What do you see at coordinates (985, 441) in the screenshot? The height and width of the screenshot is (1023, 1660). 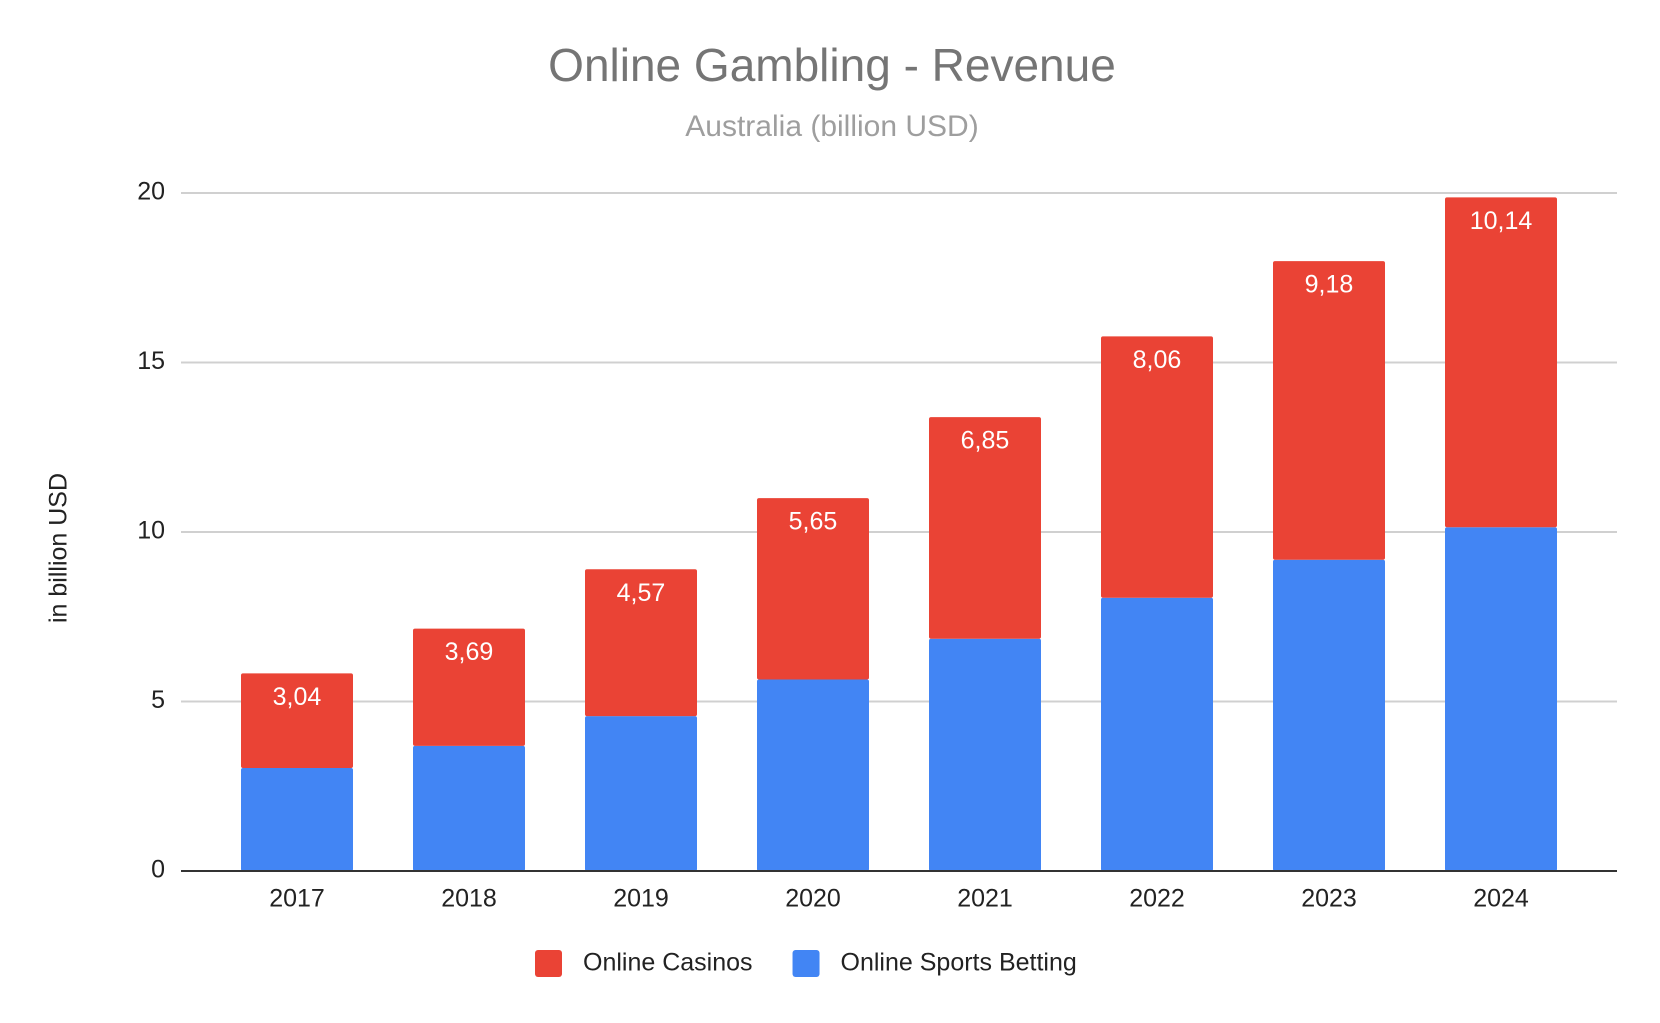 I see `data-label: 6,85` at bounding box center [985, 441].